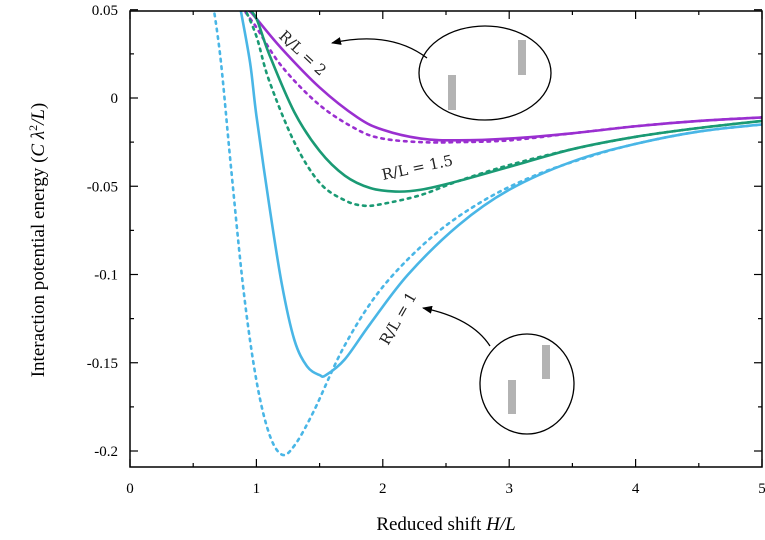 The height and width of the screenshot is (540, 765). I want to click on x-axis-label: Reduced shift H/L, so click(445, 524).